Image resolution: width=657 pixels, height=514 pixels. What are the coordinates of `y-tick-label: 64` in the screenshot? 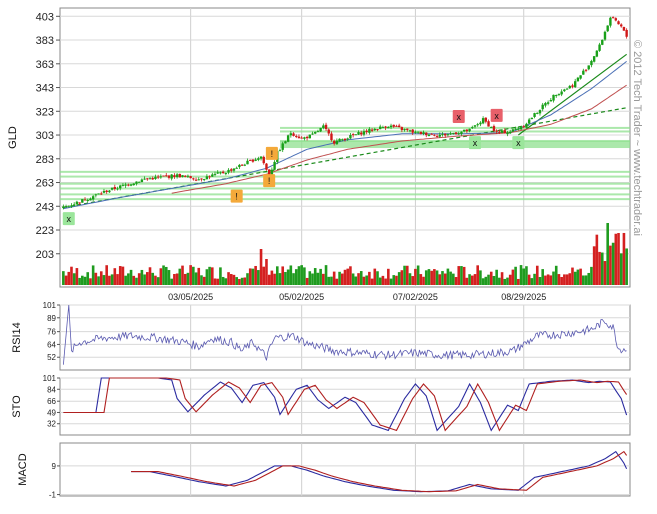 It's located at (51, 344).